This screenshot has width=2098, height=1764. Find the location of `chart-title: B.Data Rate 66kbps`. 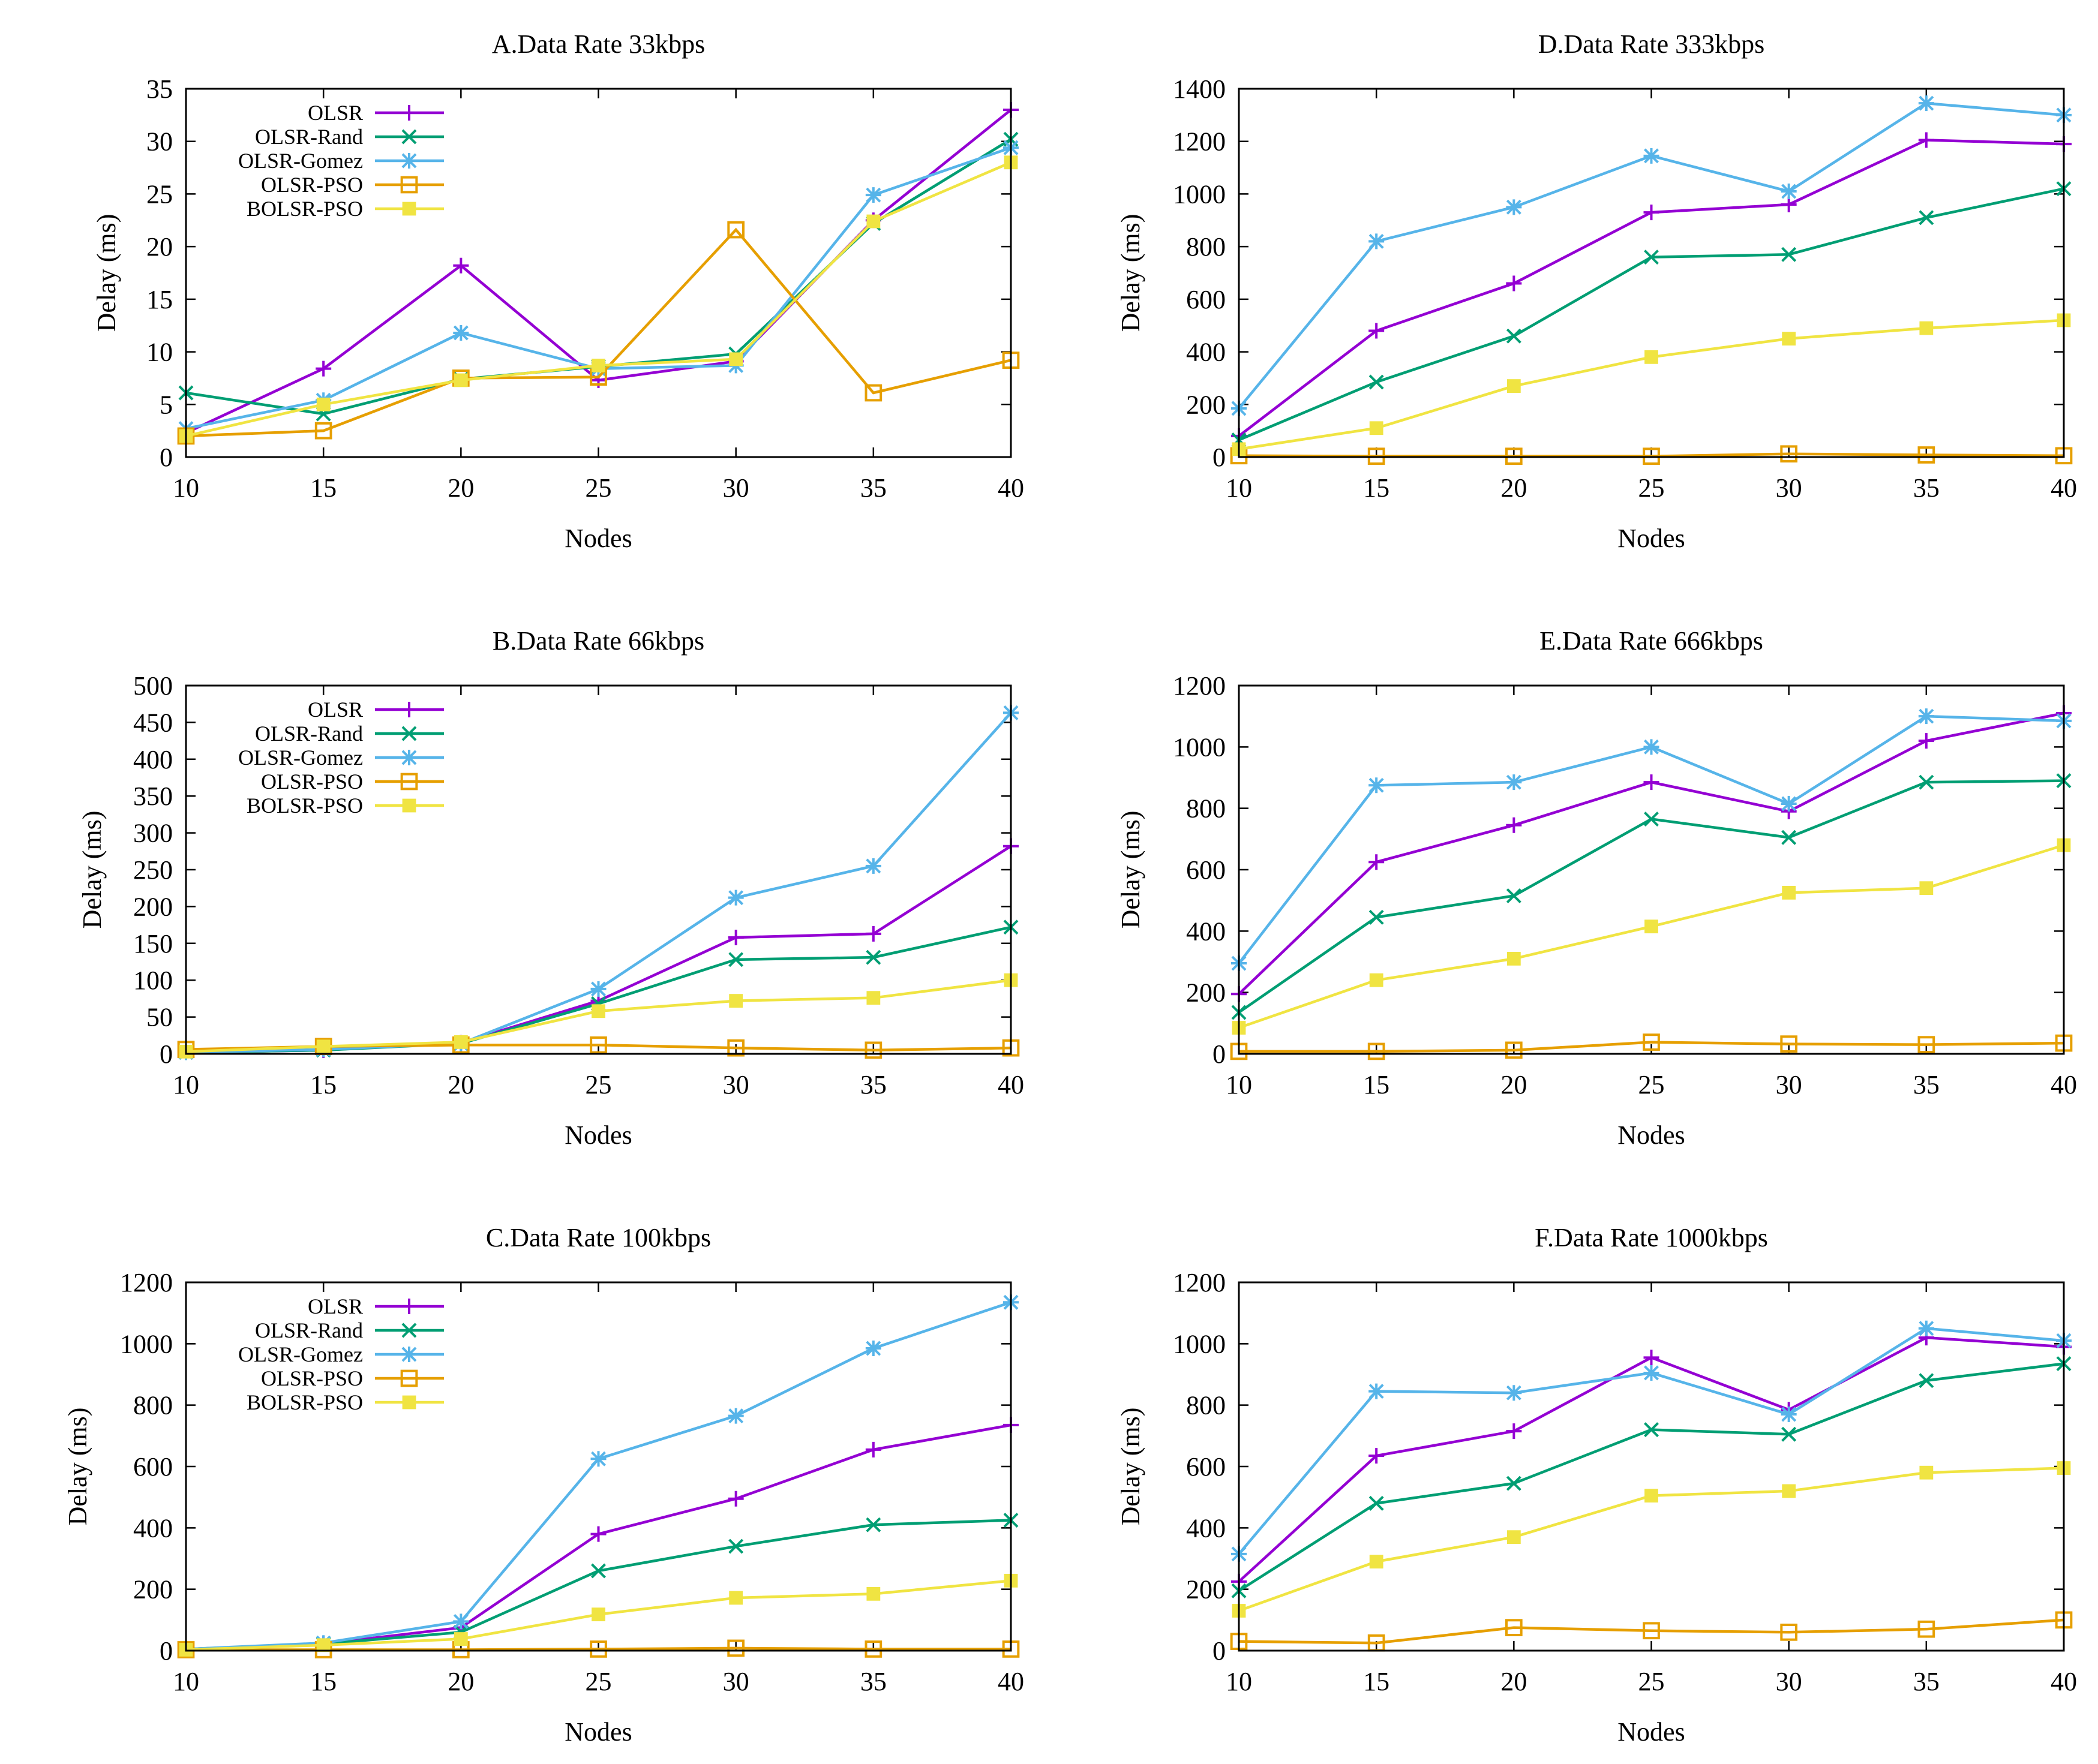

chart-title: B.Data Rate 66kbps is located at coordinates (598, 641).